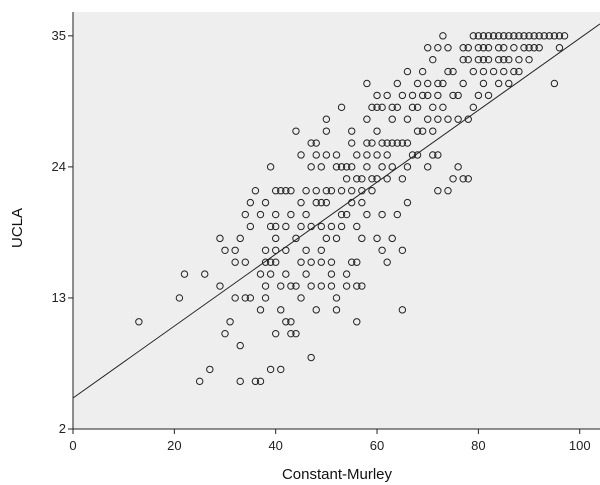 The width and height of the screenshot is (600, 485). Describe the element at coordinates (59, 166) in the screenshot. I see `y-tick-label: 24` at that location.